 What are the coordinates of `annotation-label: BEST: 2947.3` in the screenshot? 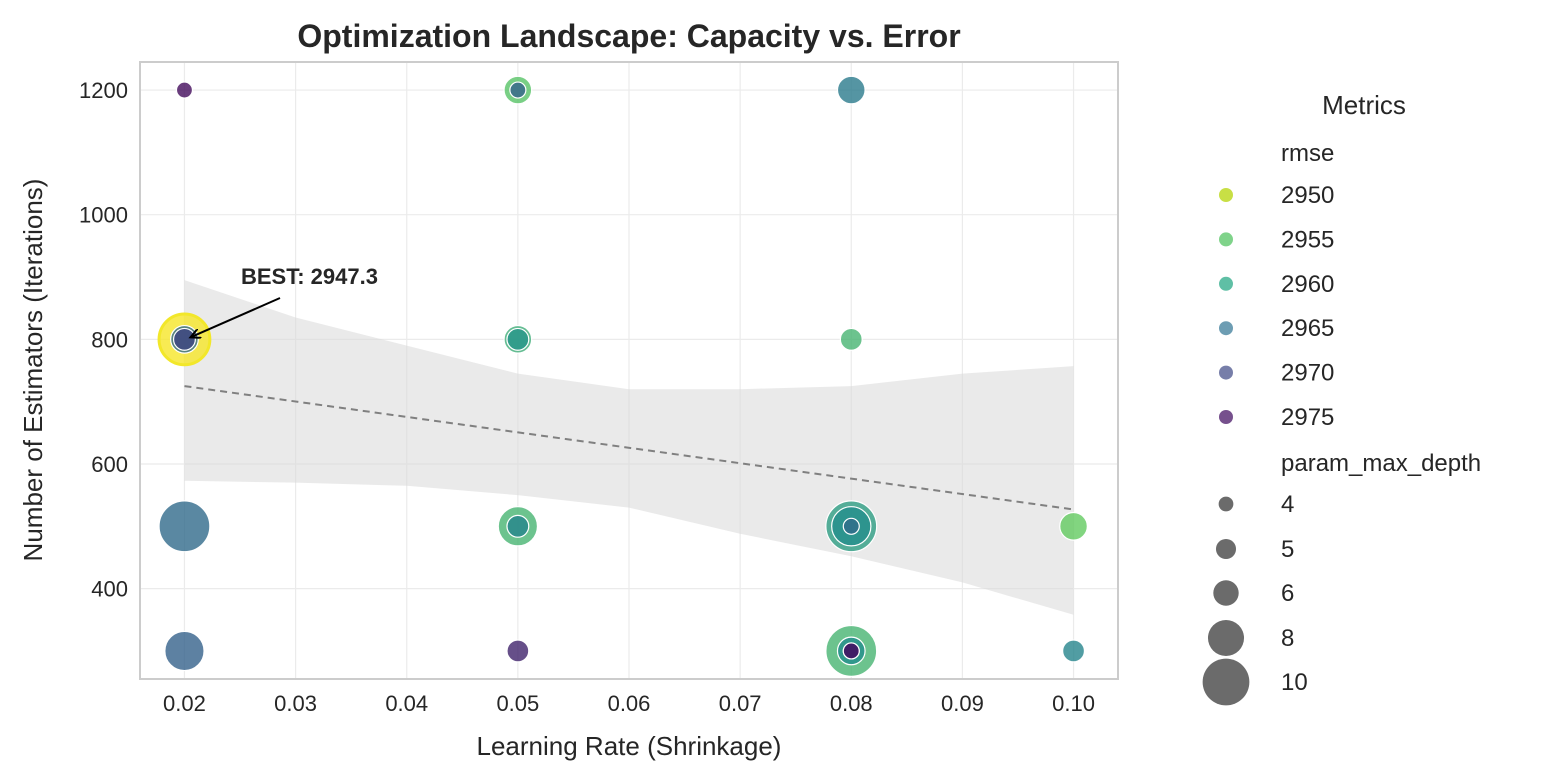 It's located at (309, 276).